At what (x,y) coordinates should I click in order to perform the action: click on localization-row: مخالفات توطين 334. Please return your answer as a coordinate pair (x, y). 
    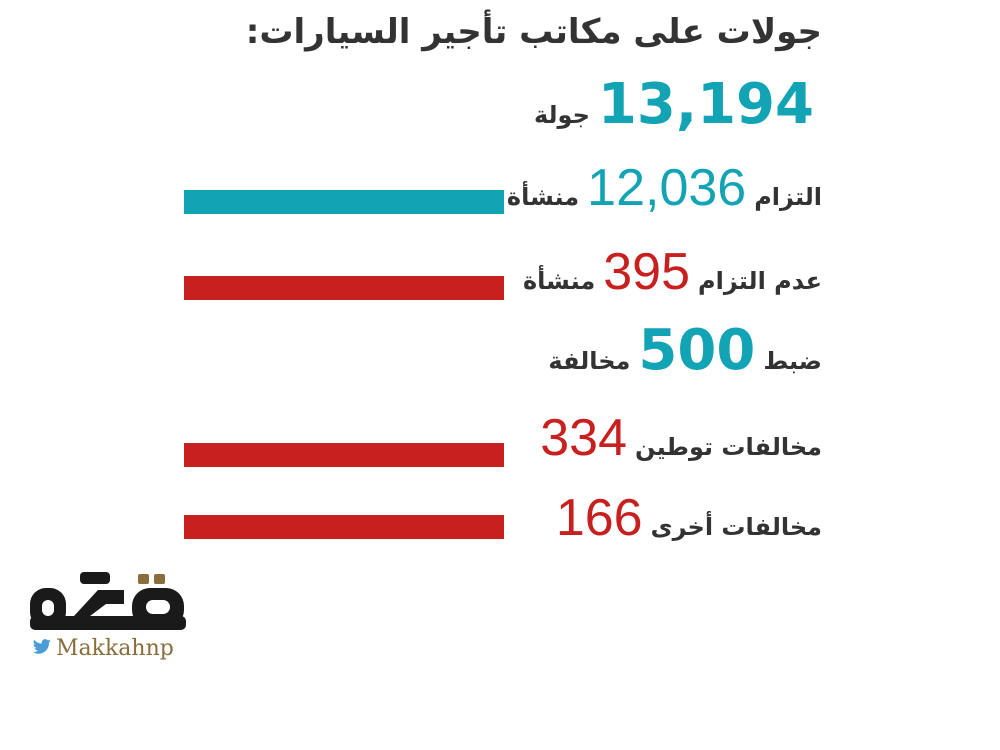
    Looking at the image, I should click on (677, 438).